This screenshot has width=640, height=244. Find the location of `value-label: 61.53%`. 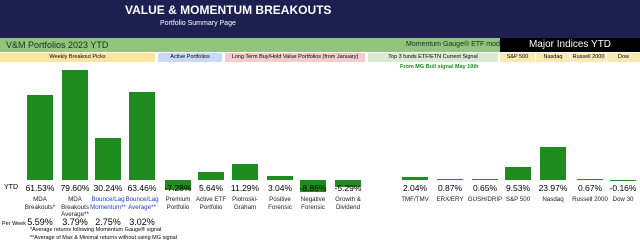

value-label: 61.53% is located at coordinates (40, 188).